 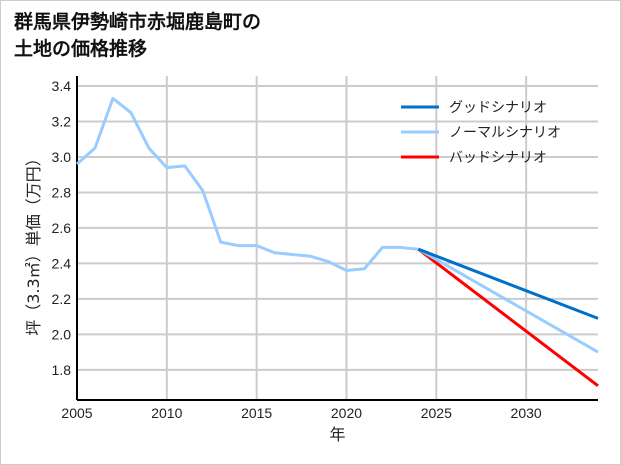 I want to click on legend-label: グッドシナリオ, so click(x=498, y=108).